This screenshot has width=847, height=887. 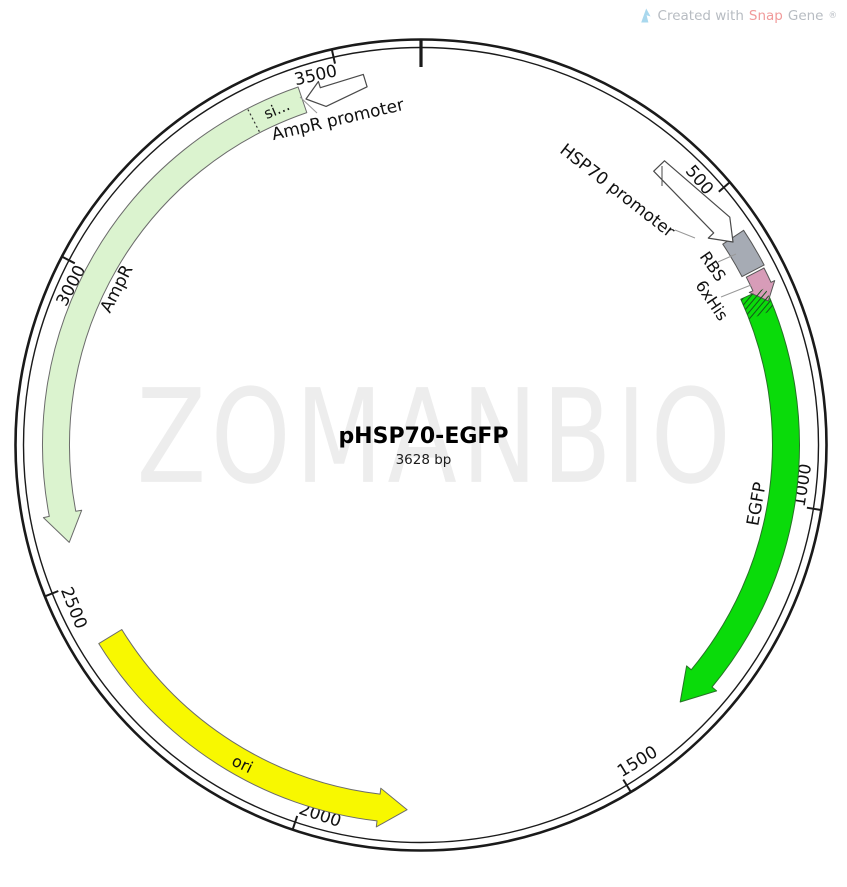 What do you see at coordinates (617, 191) in the screenshot?
I see `feature-label-hsp70-promoter: HSP70 promoter` at bounding box center [617, 191].